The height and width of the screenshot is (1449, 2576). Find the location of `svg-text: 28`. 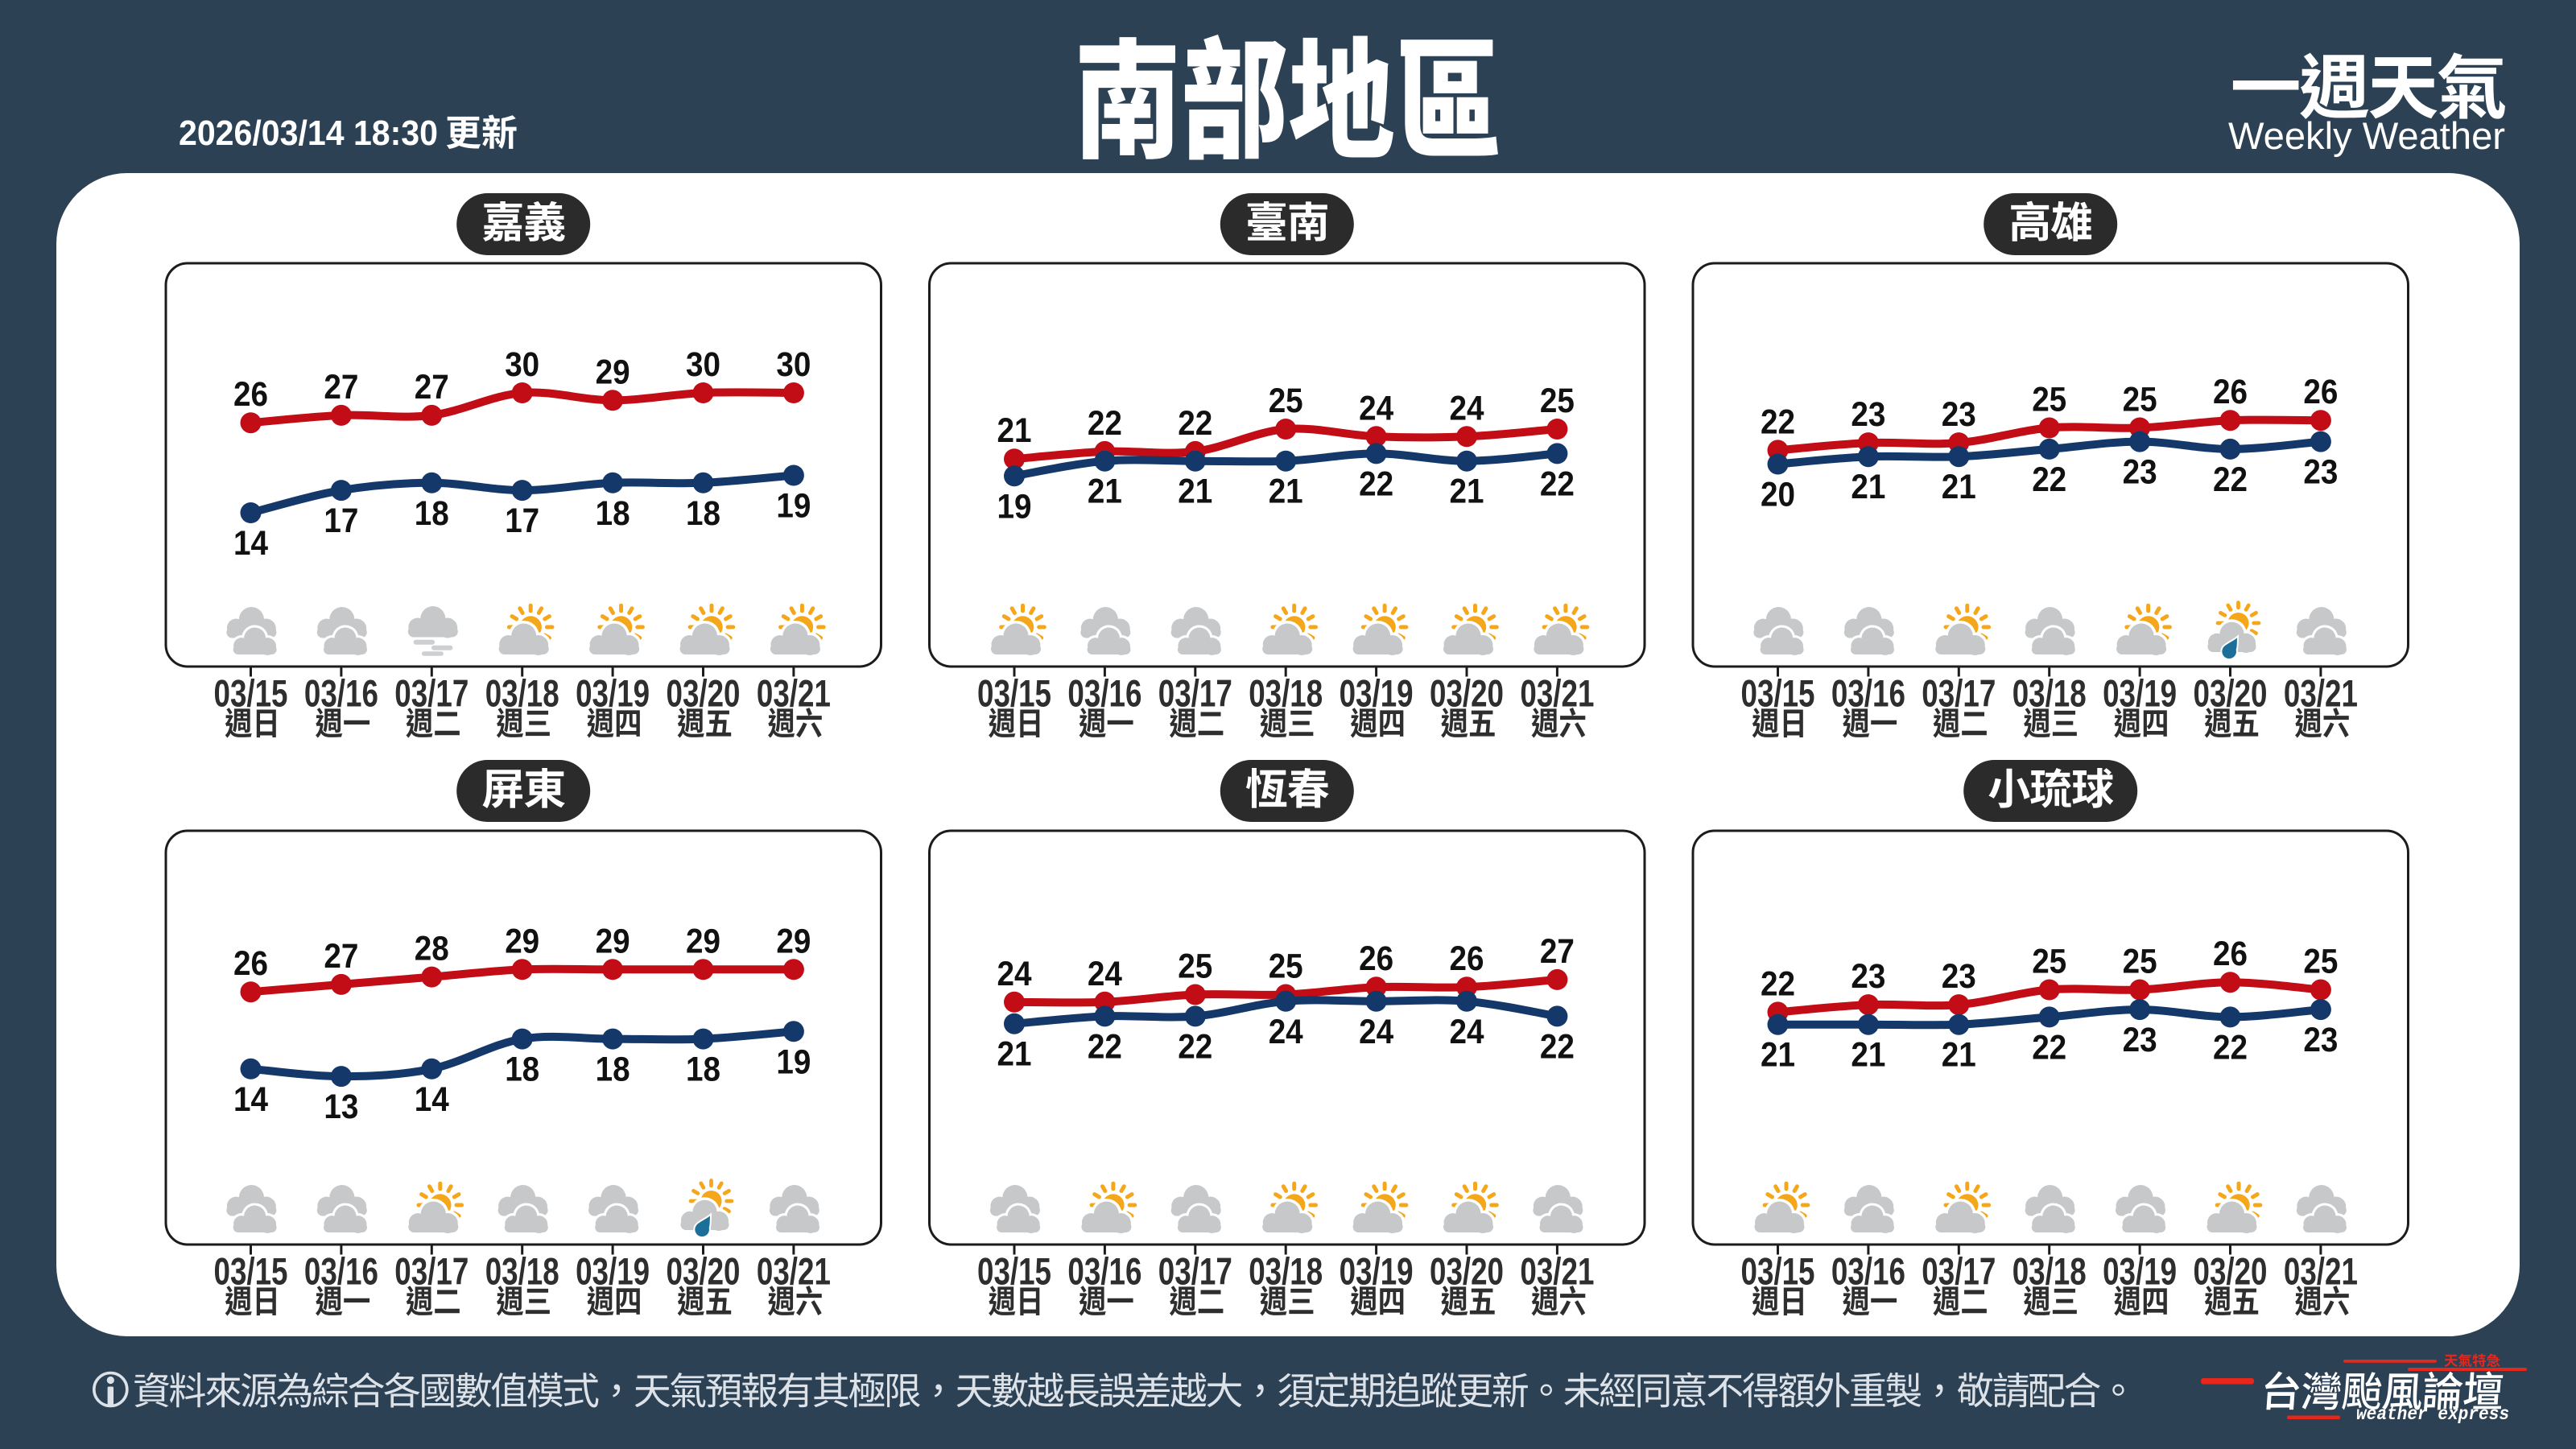

svg-text: 28 is located at coordinates (432, 949).